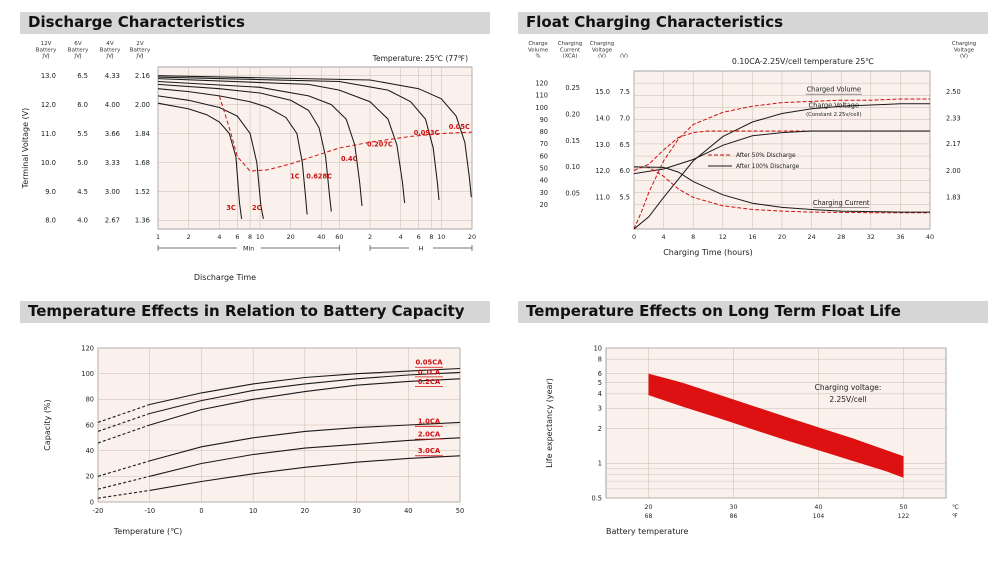 Image resolution: width=1000 pixels, height=582 pixels. Describe the element at coordinates (295, 176) in the screenshot. I see `svg-text: 1C` at that location.